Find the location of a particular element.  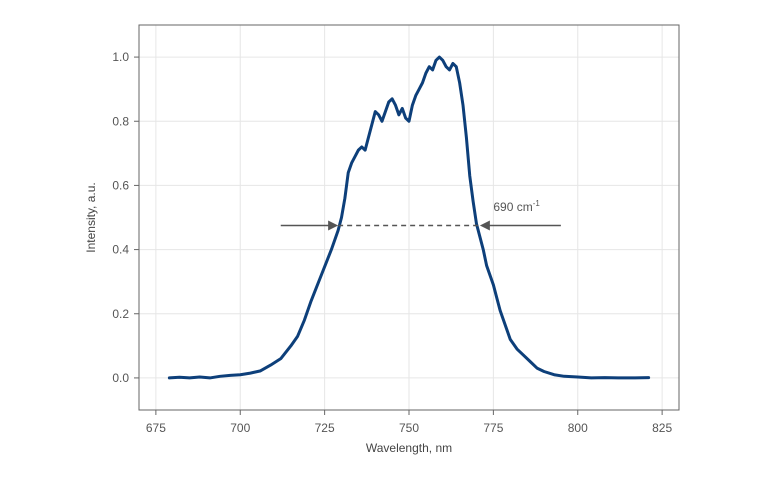

y-tick-label-0: 0.0 is located at coordinates (120, 378).